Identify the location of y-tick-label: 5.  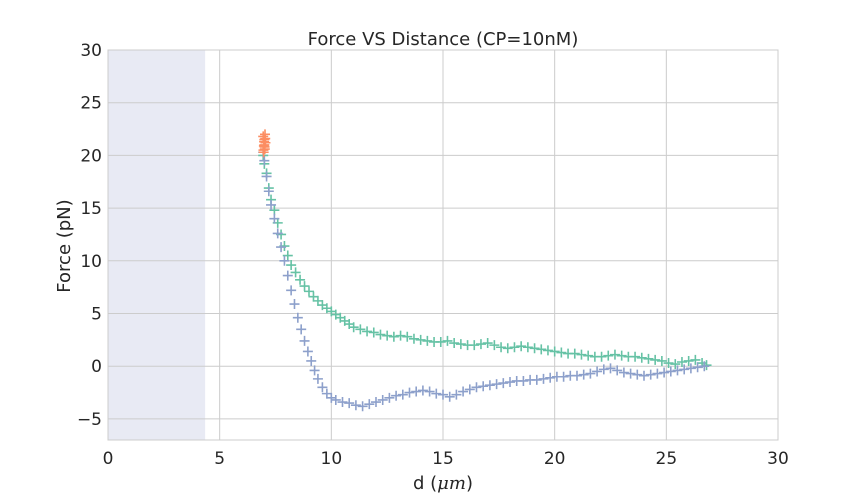
(96, 315).